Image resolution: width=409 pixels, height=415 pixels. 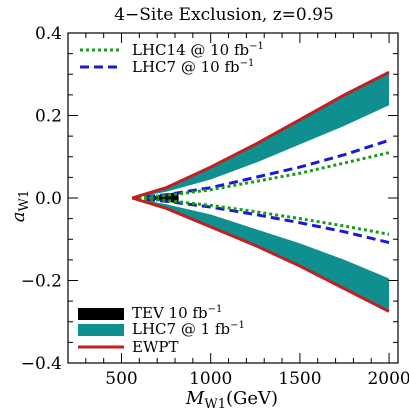 What do you see at coordinates (101, 330) in the screenshot?
I see `legend-lhc7-1-swatch` at bounding box center [101, 330].